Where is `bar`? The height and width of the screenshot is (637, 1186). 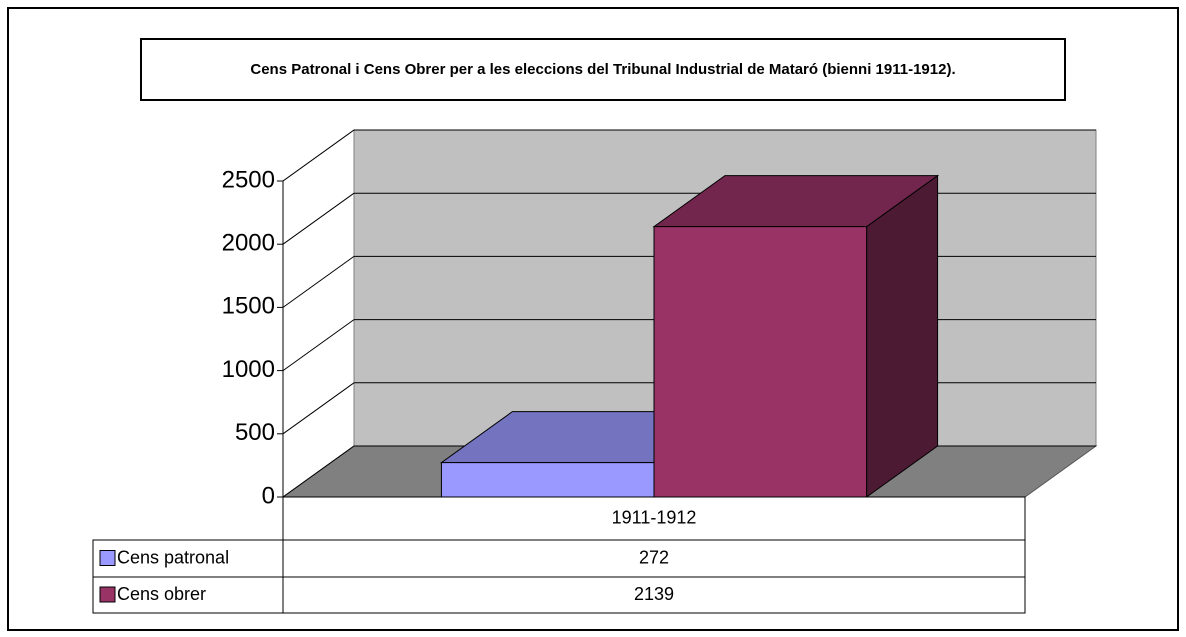 bar is located at coordinates (796, 336).